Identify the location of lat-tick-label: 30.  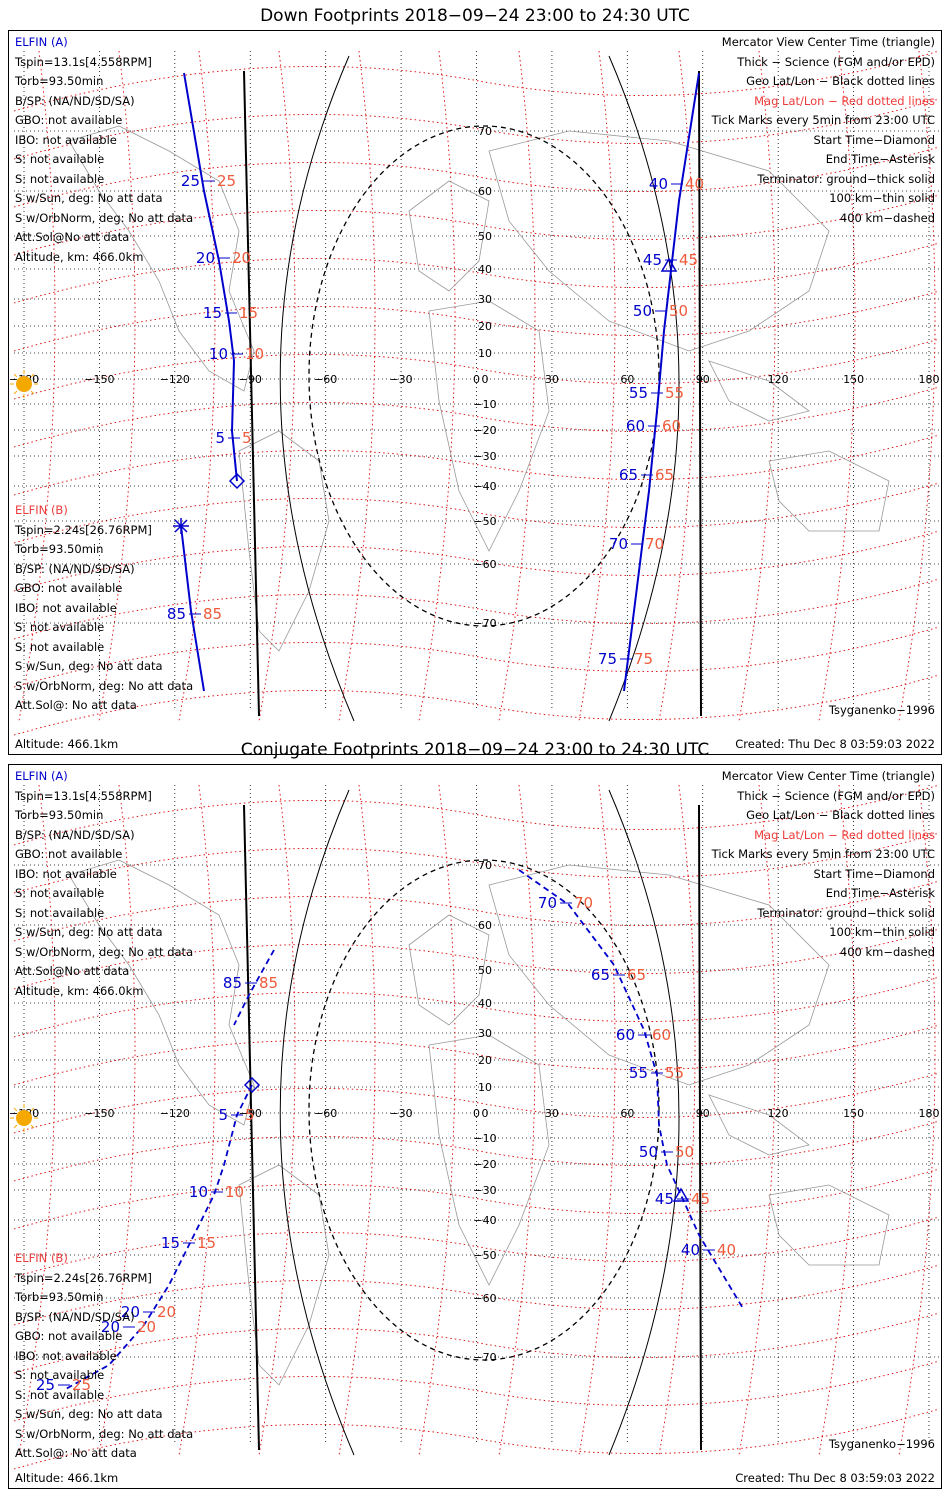
(485, 1033).